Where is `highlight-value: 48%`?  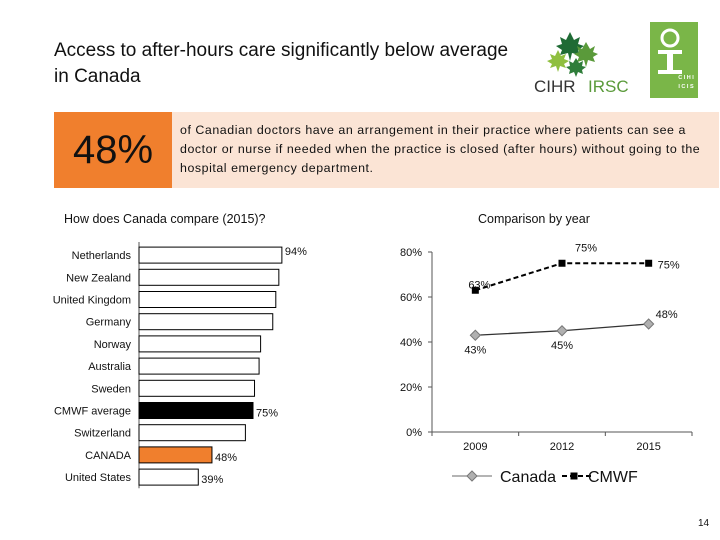 highlight-value: 48% is located at coordinates (113, 150).